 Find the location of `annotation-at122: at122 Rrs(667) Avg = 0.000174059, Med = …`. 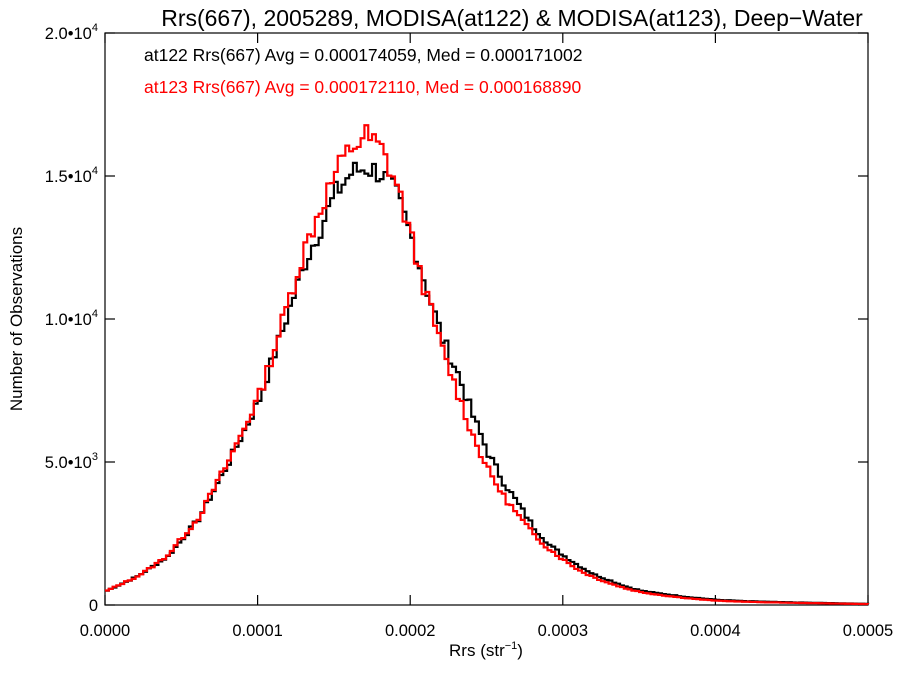

annotation-at122: at122 Rrs(667) Avg = 0.000174059, Med = … is located at coordinates (363, 55).